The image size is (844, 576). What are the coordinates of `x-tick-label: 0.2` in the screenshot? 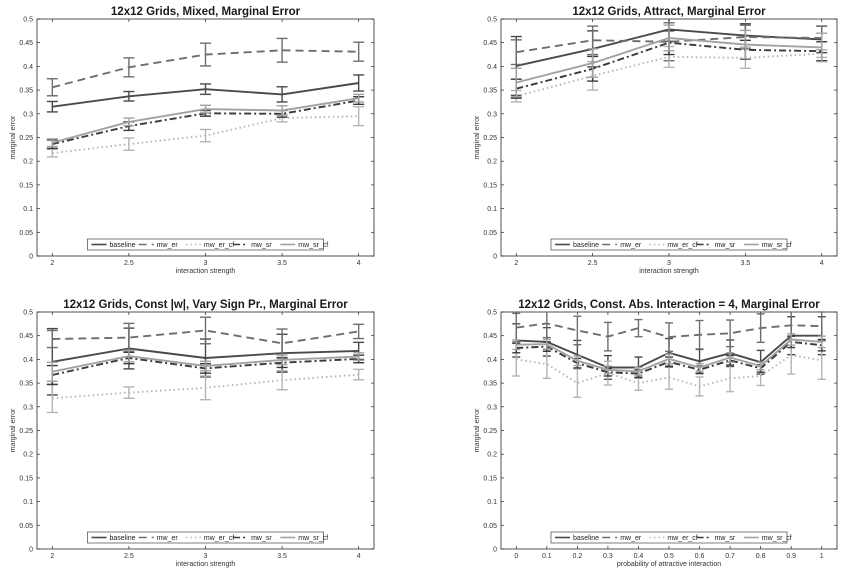 It's located at (577, 556).